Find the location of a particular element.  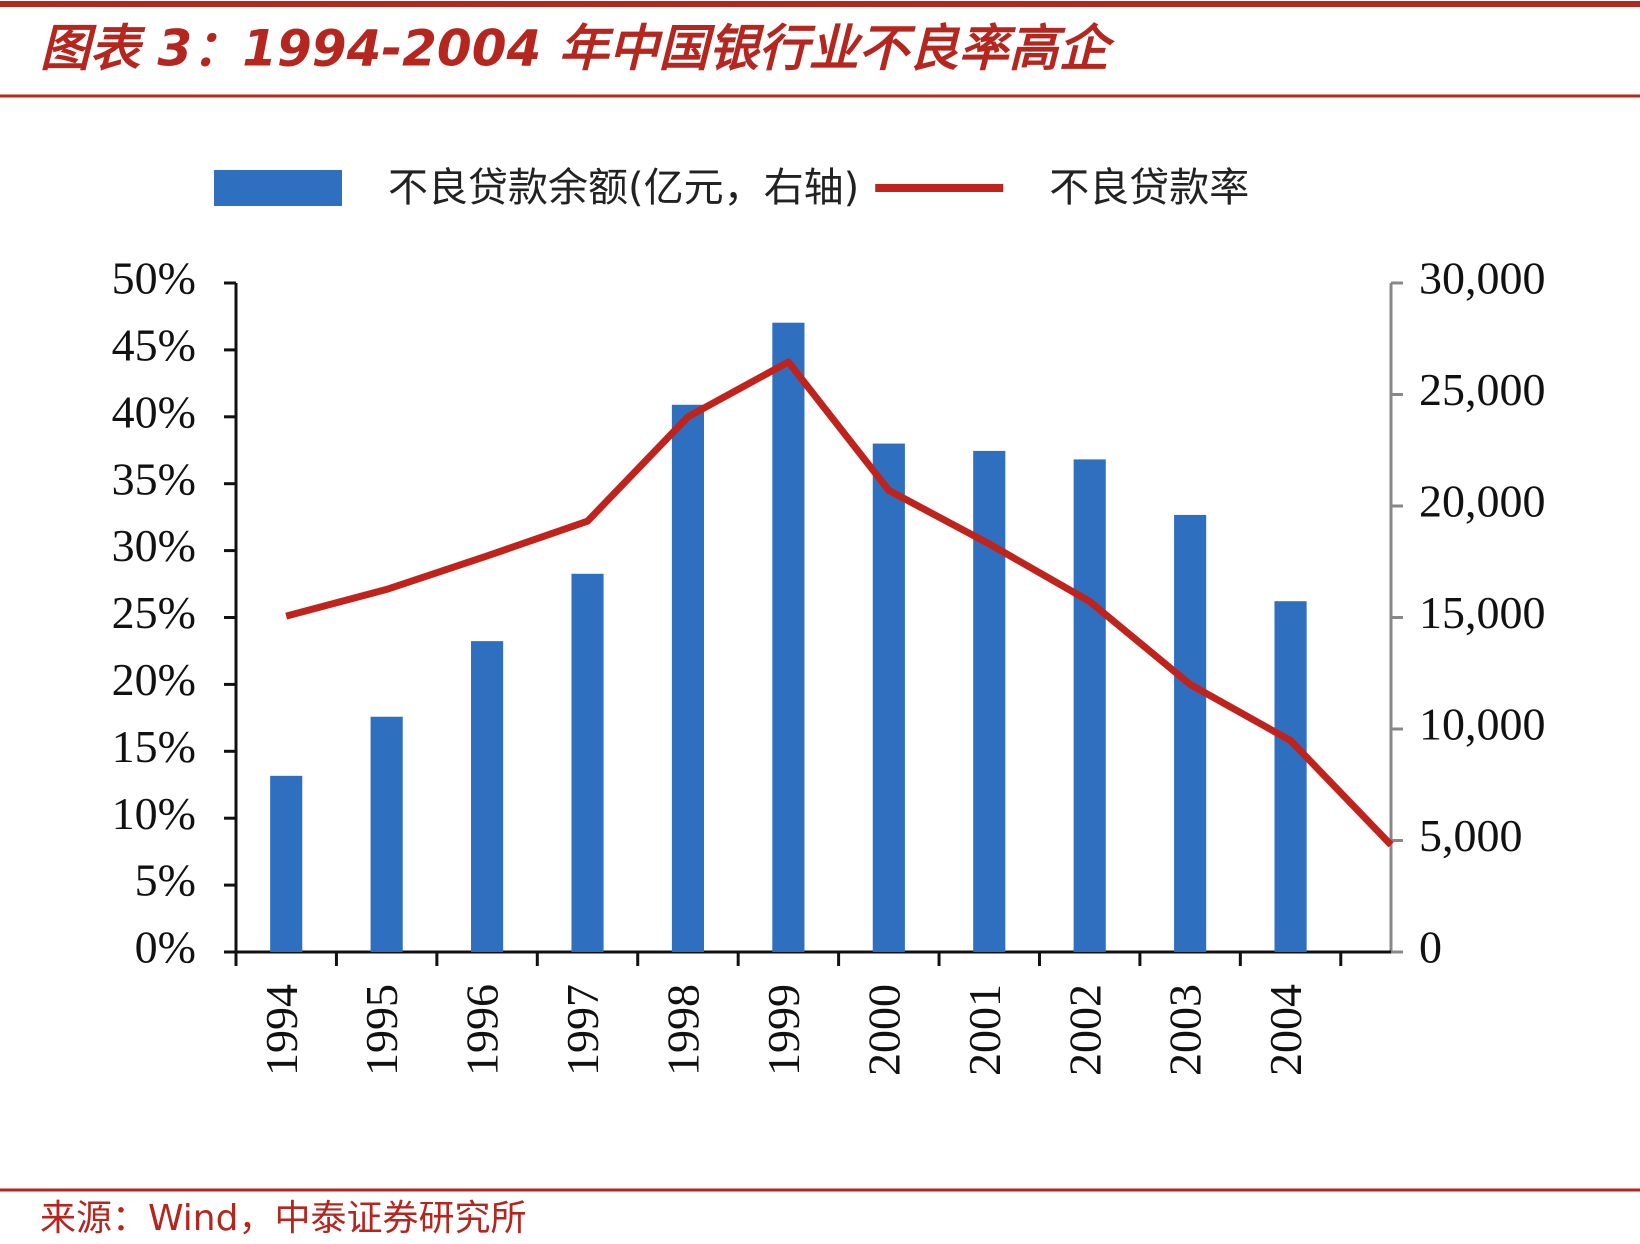

y-tick-label: 45% is located at coordinates (154, 344).